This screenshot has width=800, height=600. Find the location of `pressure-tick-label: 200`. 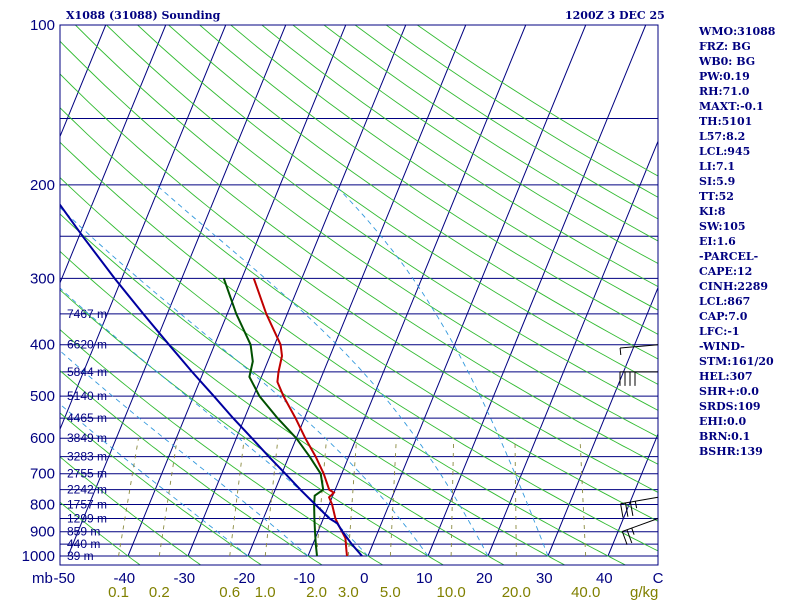

pressure-tick-label: 200 is located at coordinates (42, 185).